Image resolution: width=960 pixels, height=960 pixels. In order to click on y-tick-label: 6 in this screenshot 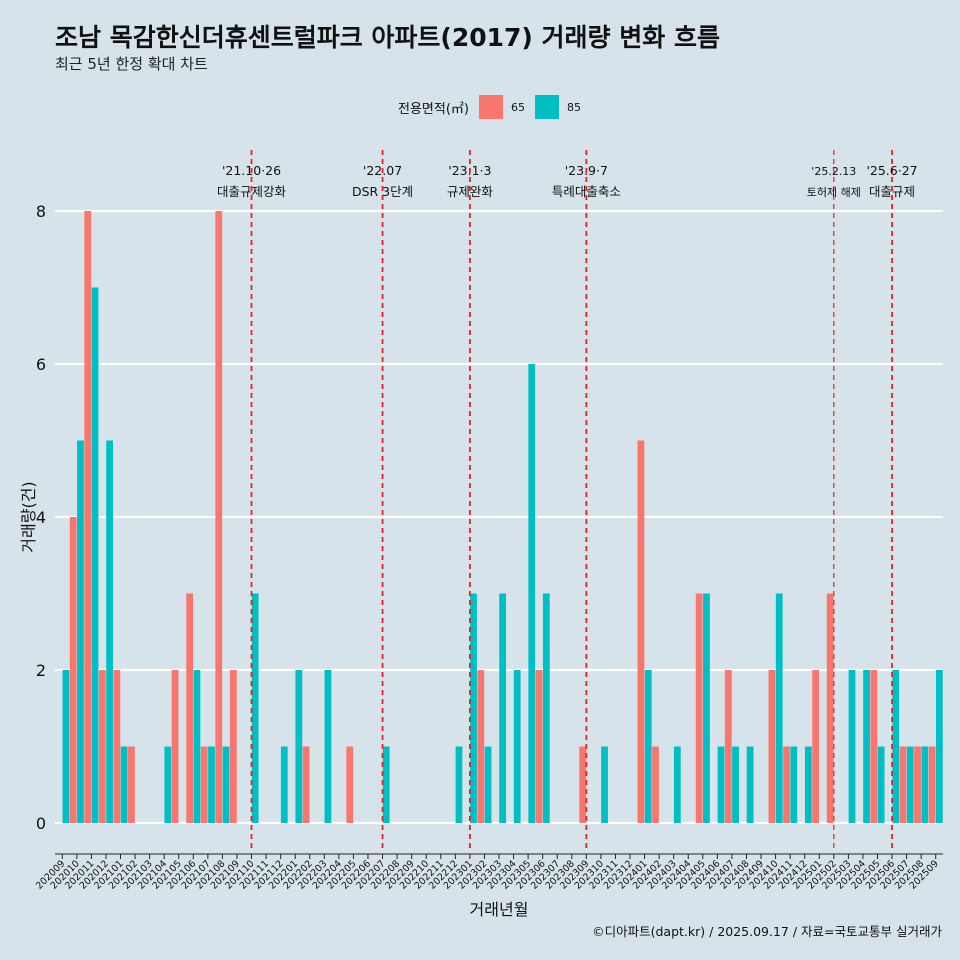, I will do `click(41, 364)`.